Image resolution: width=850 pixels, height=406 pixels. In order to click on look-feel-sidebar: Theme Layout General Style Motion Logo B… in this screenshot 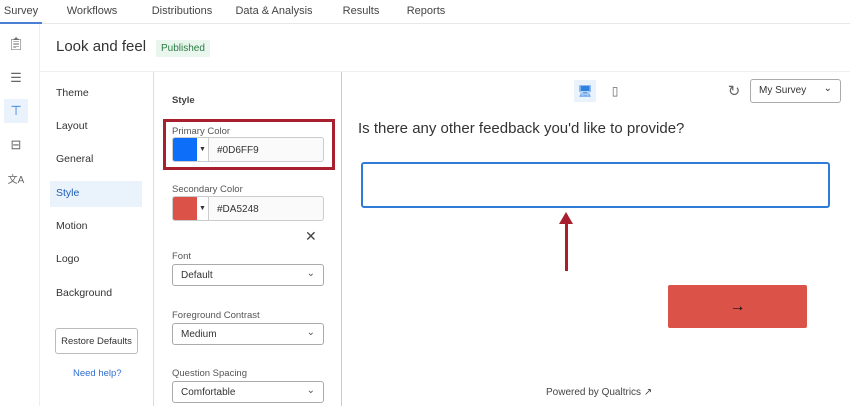, I will do `click(97, 239)`.